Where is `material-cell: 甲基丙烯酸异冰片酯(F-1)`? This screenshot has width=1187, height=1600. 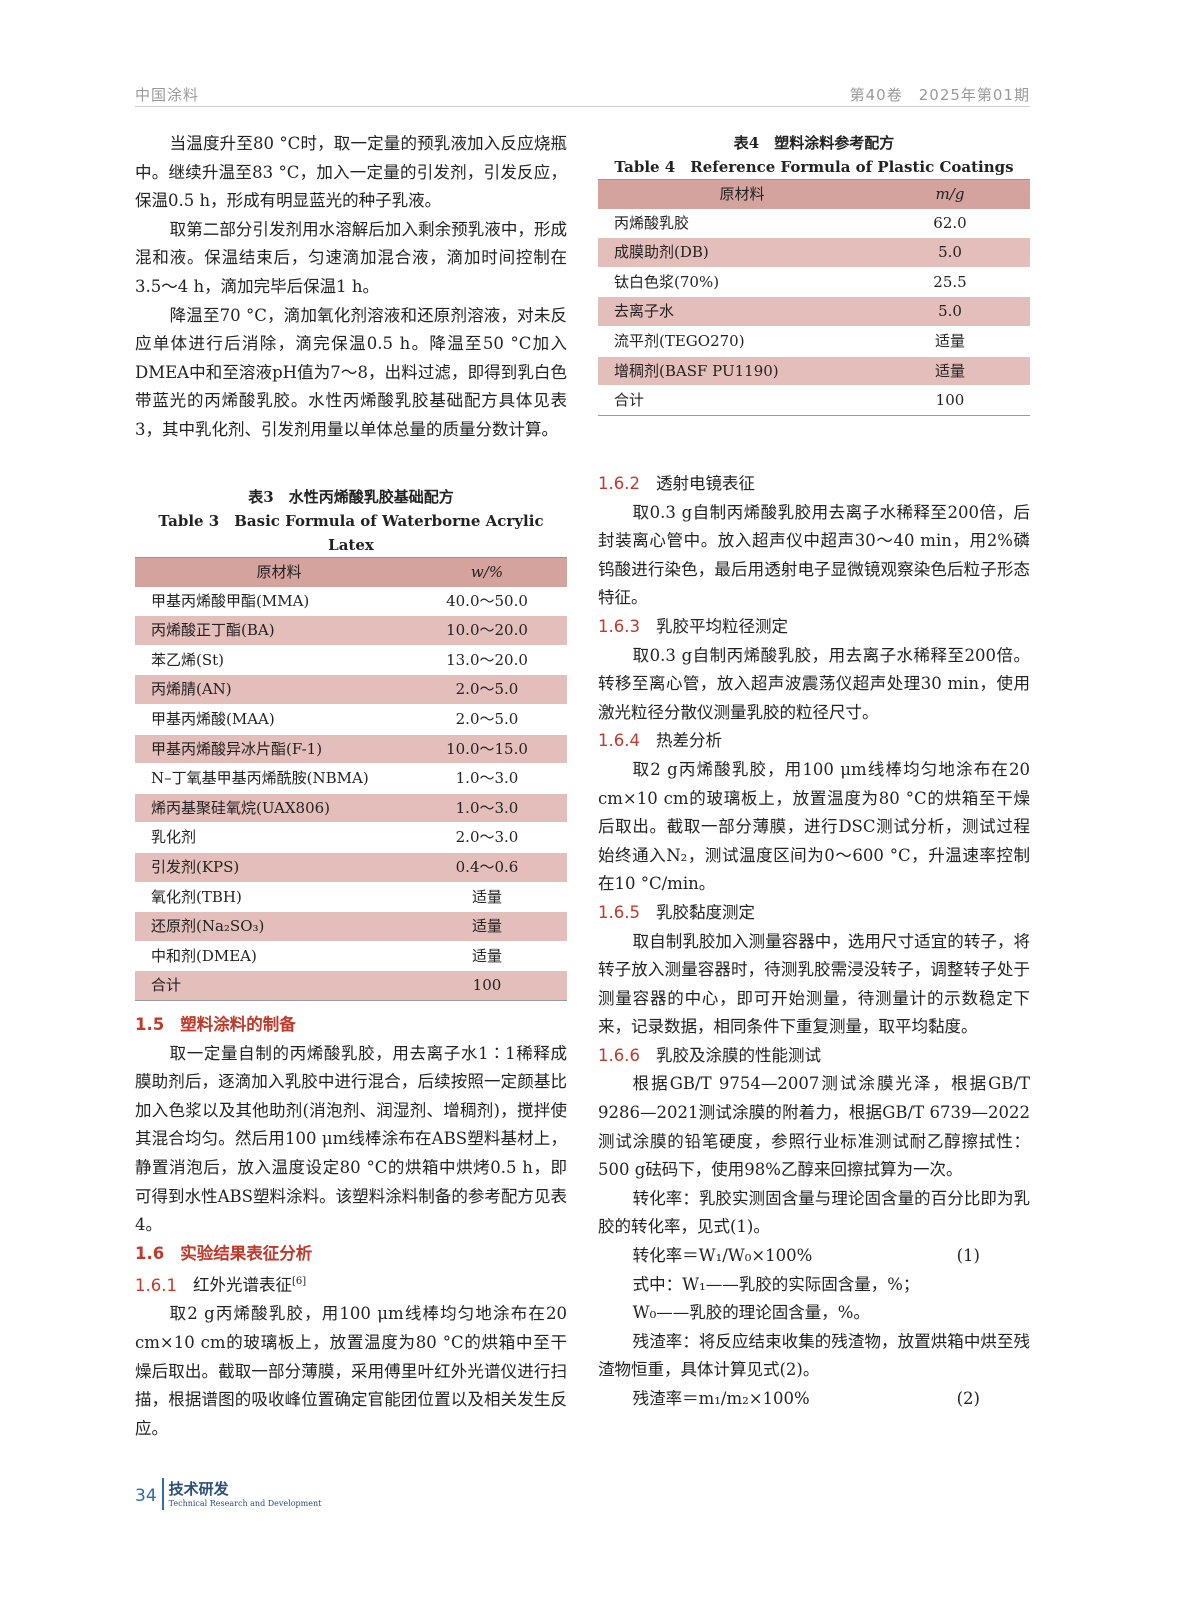 material-cell: 甲基丙烯酸异冰片酯(F-1) is located at coordinates (271, 749).